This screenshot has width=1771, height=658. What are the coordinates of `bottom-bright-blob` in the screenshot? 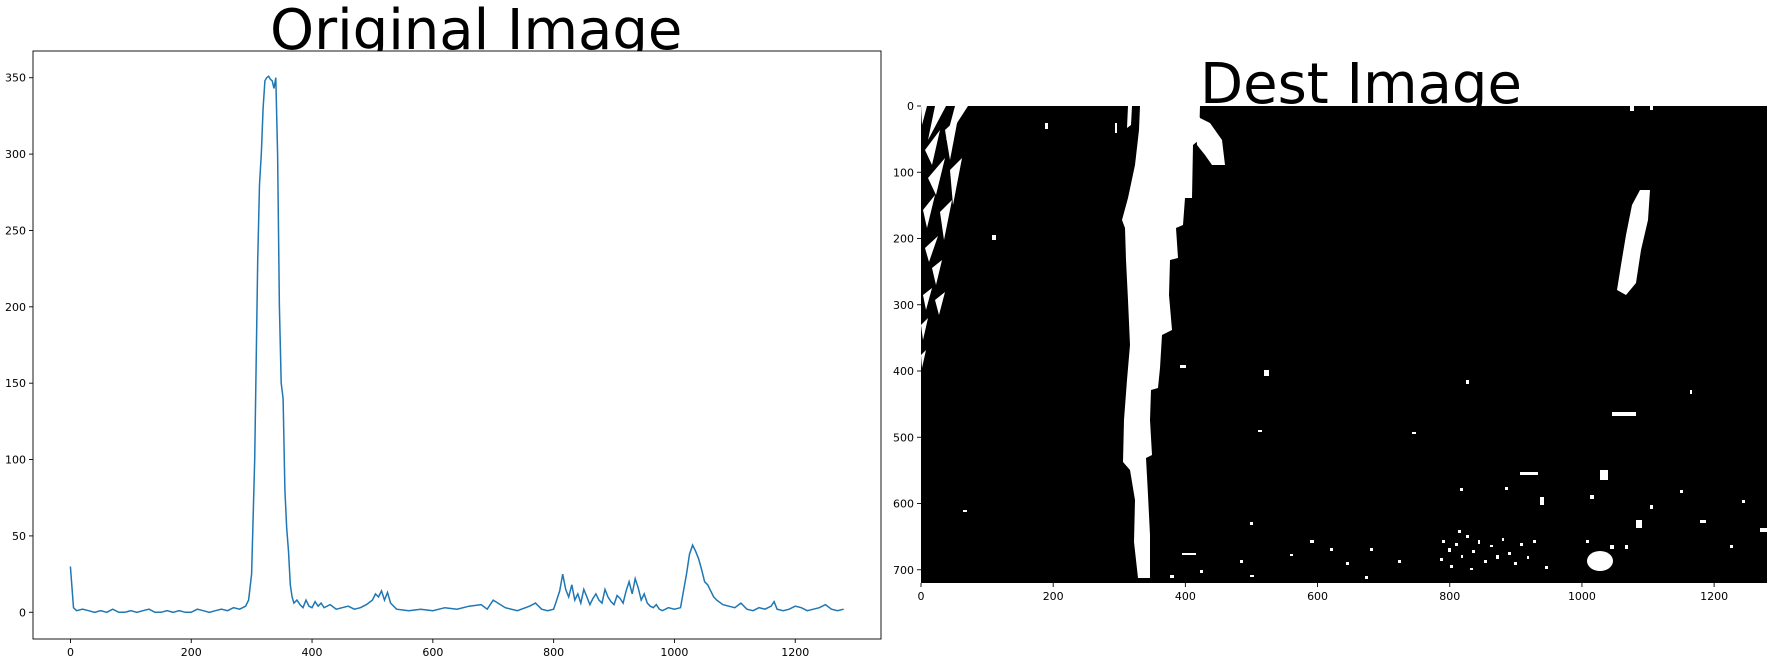 It's located at (1600, 561).